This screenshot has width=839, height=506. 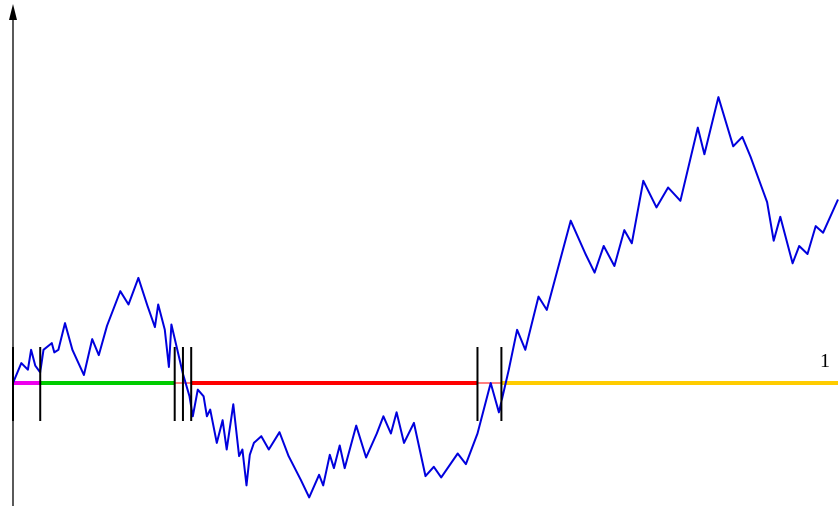 I want to click on tick-labels: 1, so click(x=825, y=361).